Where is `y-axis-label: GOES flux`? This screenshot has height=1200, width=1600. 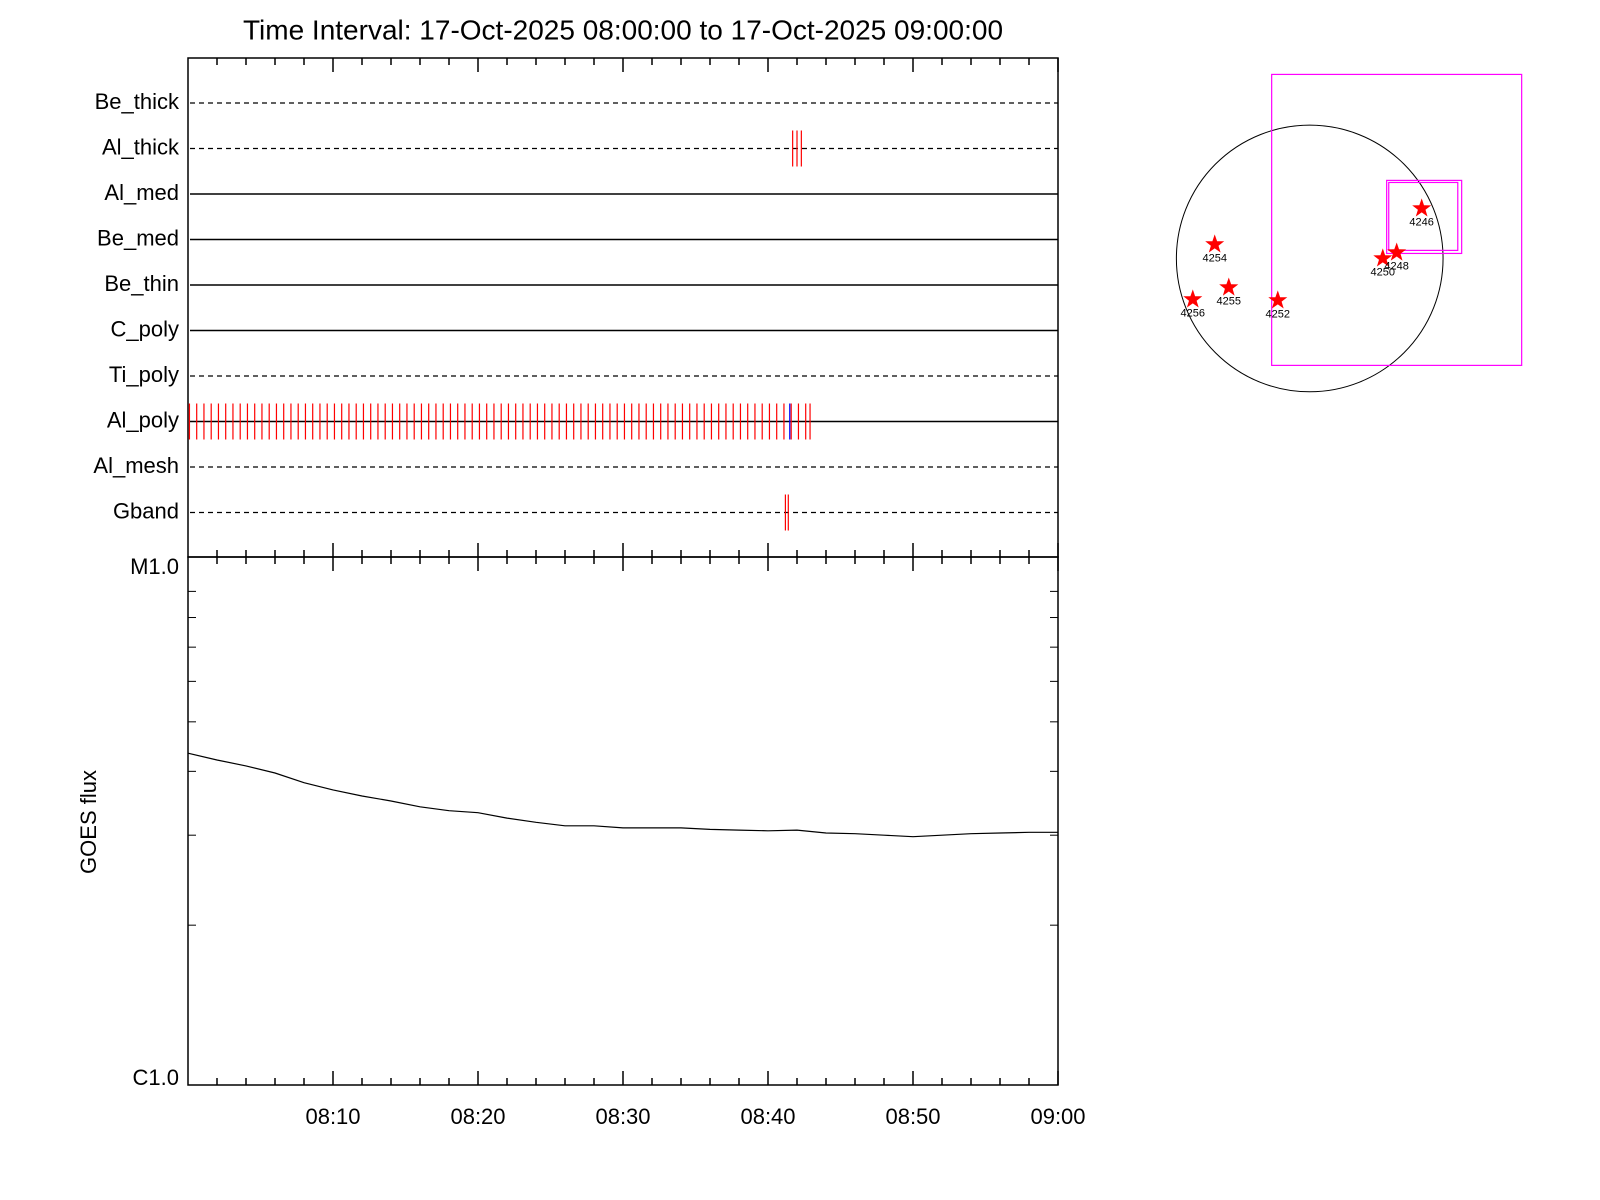
y-axis-label: GOES flux is located at coordinates (88, 822).